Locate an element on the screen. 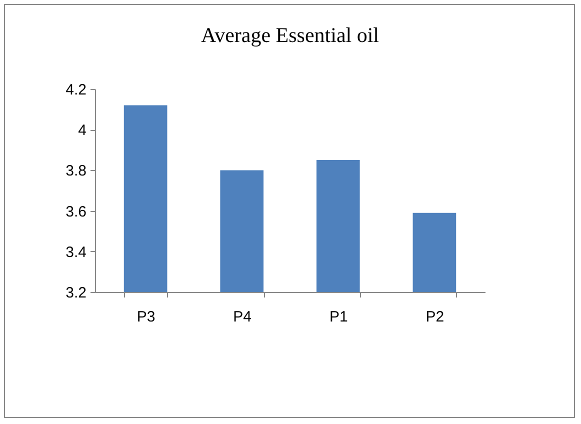  x-tick-label: P2 is located at coordinates (435, 317).